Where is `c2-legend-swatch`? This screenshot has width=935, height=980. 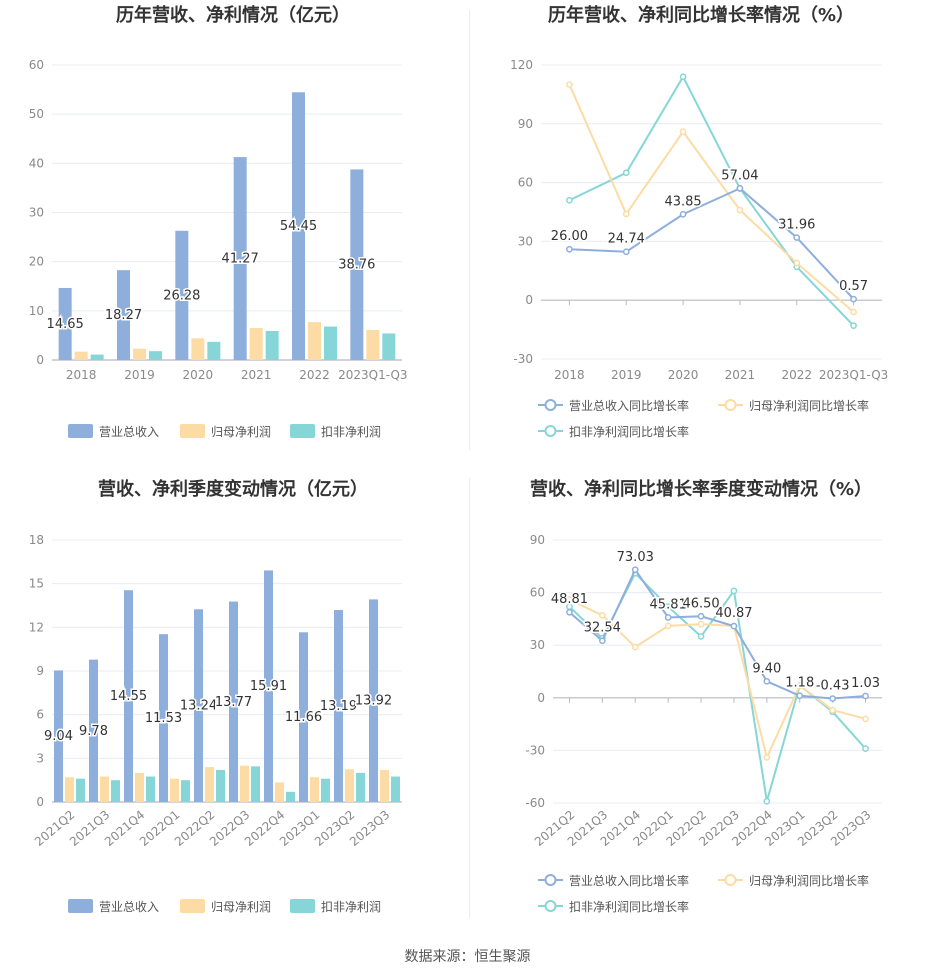 c2-legend-swatch is located at coordinates (80, 906).